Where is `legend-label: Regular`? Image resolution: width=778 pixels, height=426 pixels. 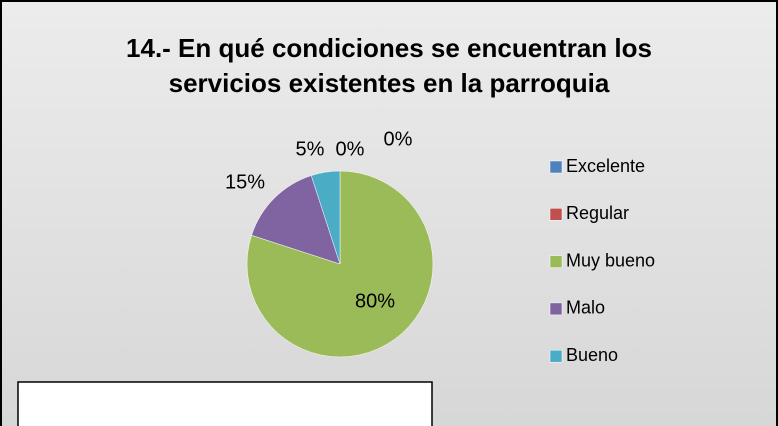 legend-label: Regular is located at coordinates (597, 213).